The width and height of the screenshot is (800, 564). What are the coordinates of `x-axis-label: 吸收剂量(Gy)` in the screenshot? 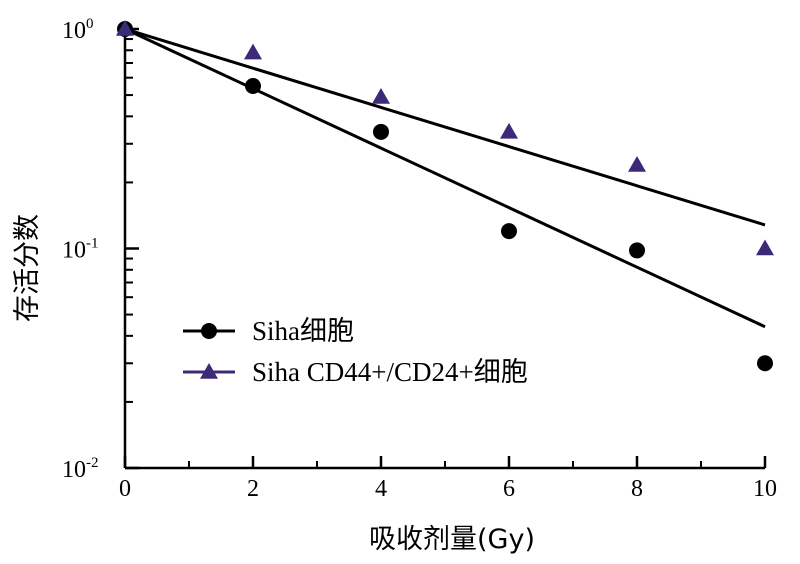 It's located at (452, 539).